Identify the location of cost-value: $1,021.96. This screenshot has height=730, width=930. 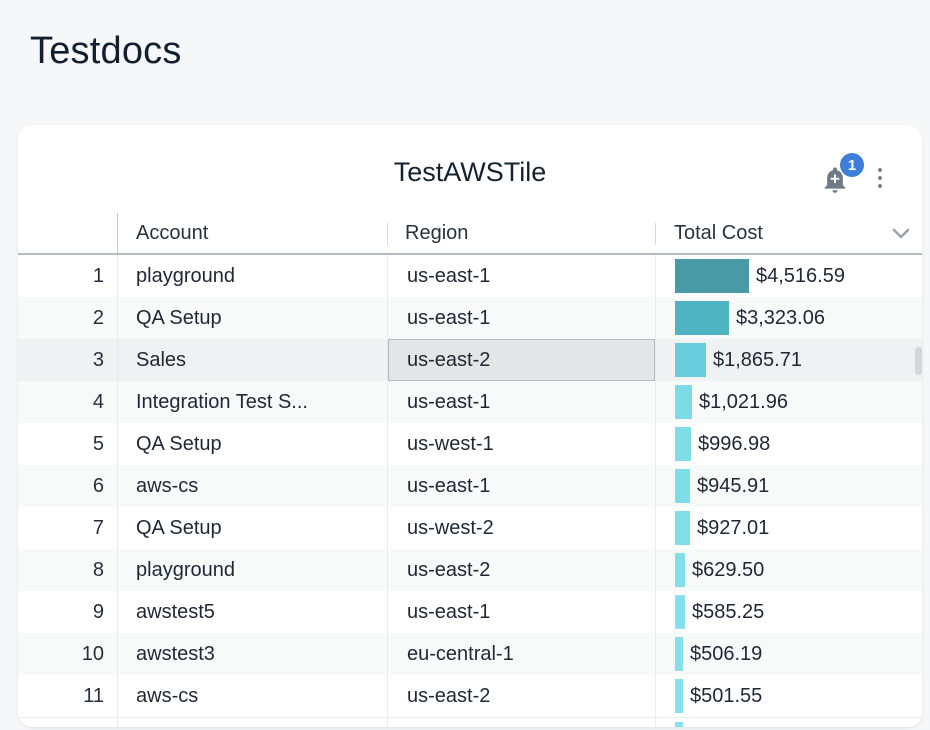
(743, 401).